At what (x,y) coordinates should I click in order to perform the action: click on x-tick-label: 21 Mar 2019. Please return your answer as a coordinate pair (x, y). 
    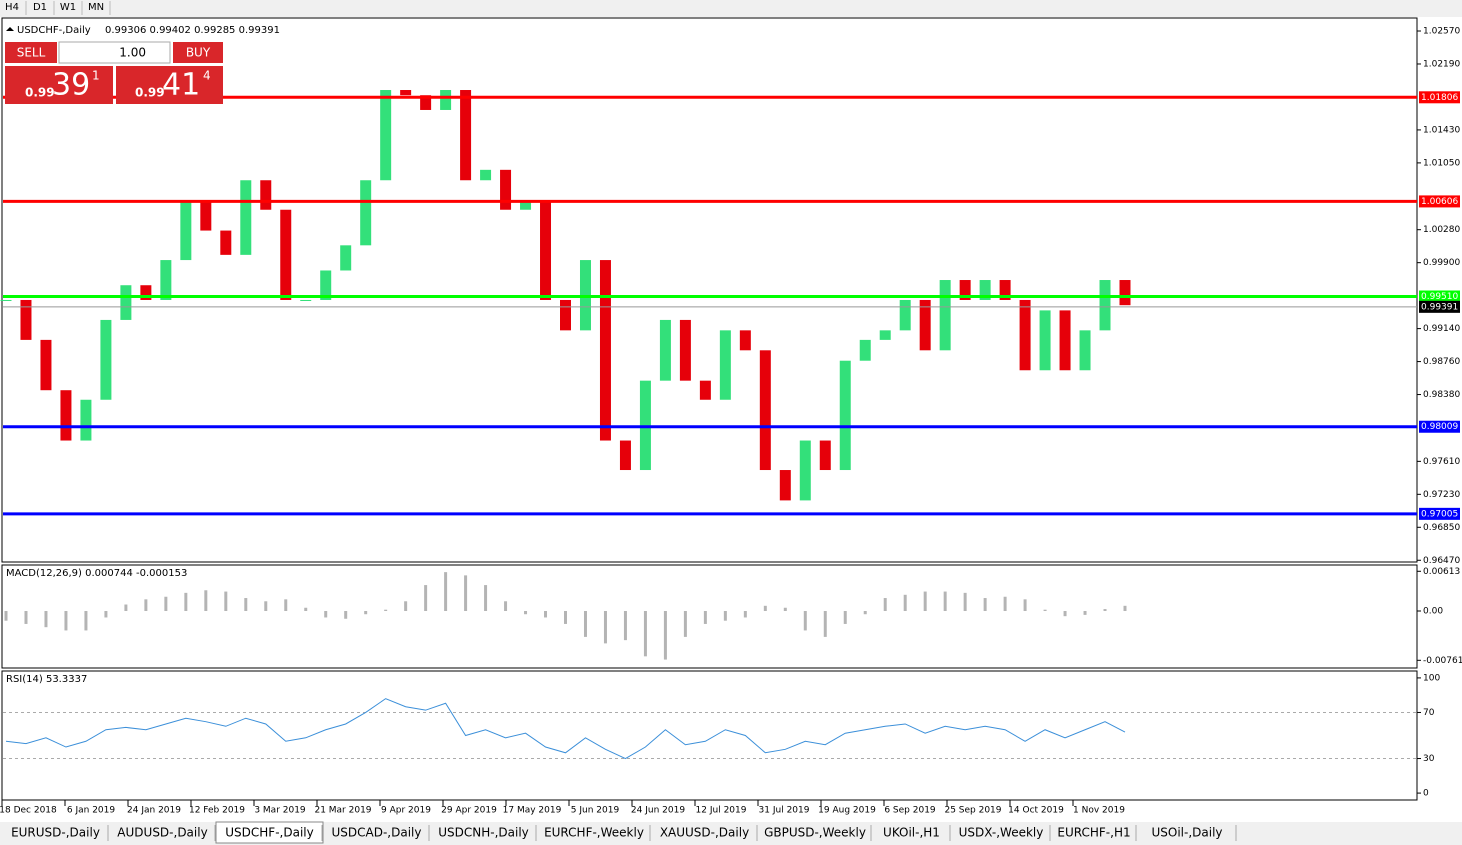
    Looking at the image, I should click on (342, 811).